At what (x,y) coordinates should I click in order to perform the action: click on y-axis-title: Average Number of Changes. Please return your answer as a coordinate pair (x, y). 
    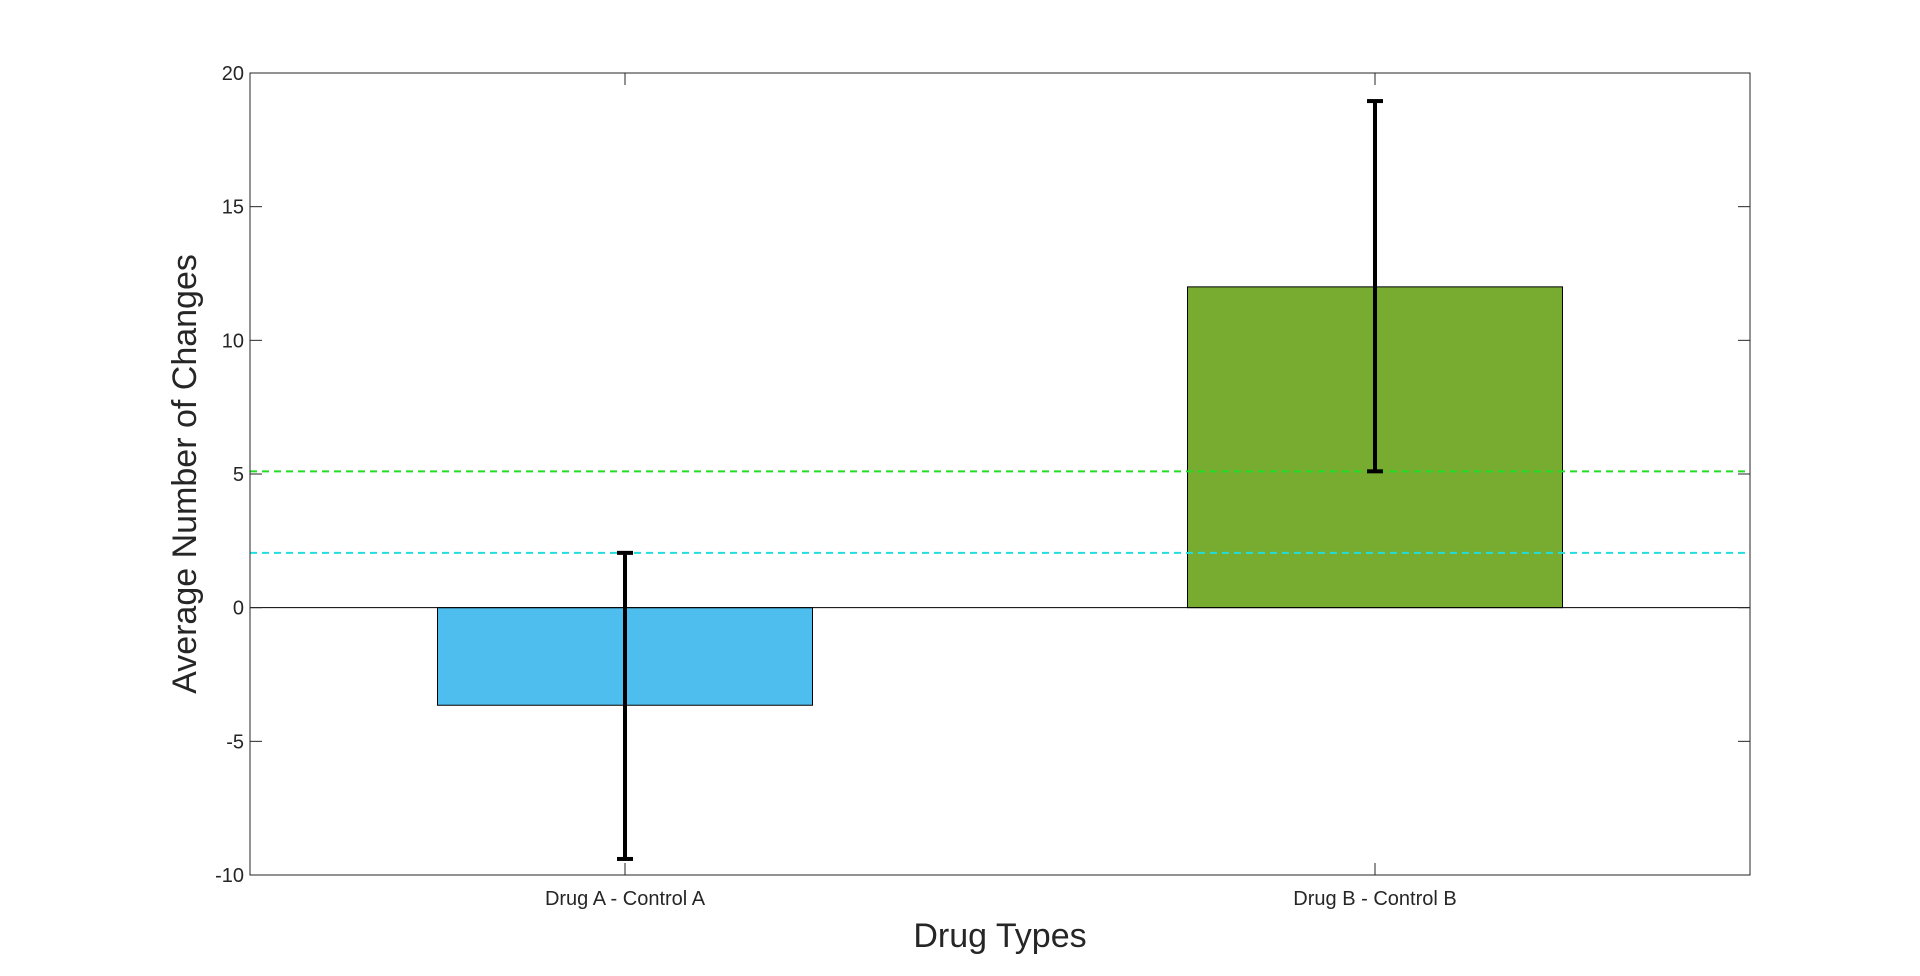
    Looking at the image, I should click on (185, 474).